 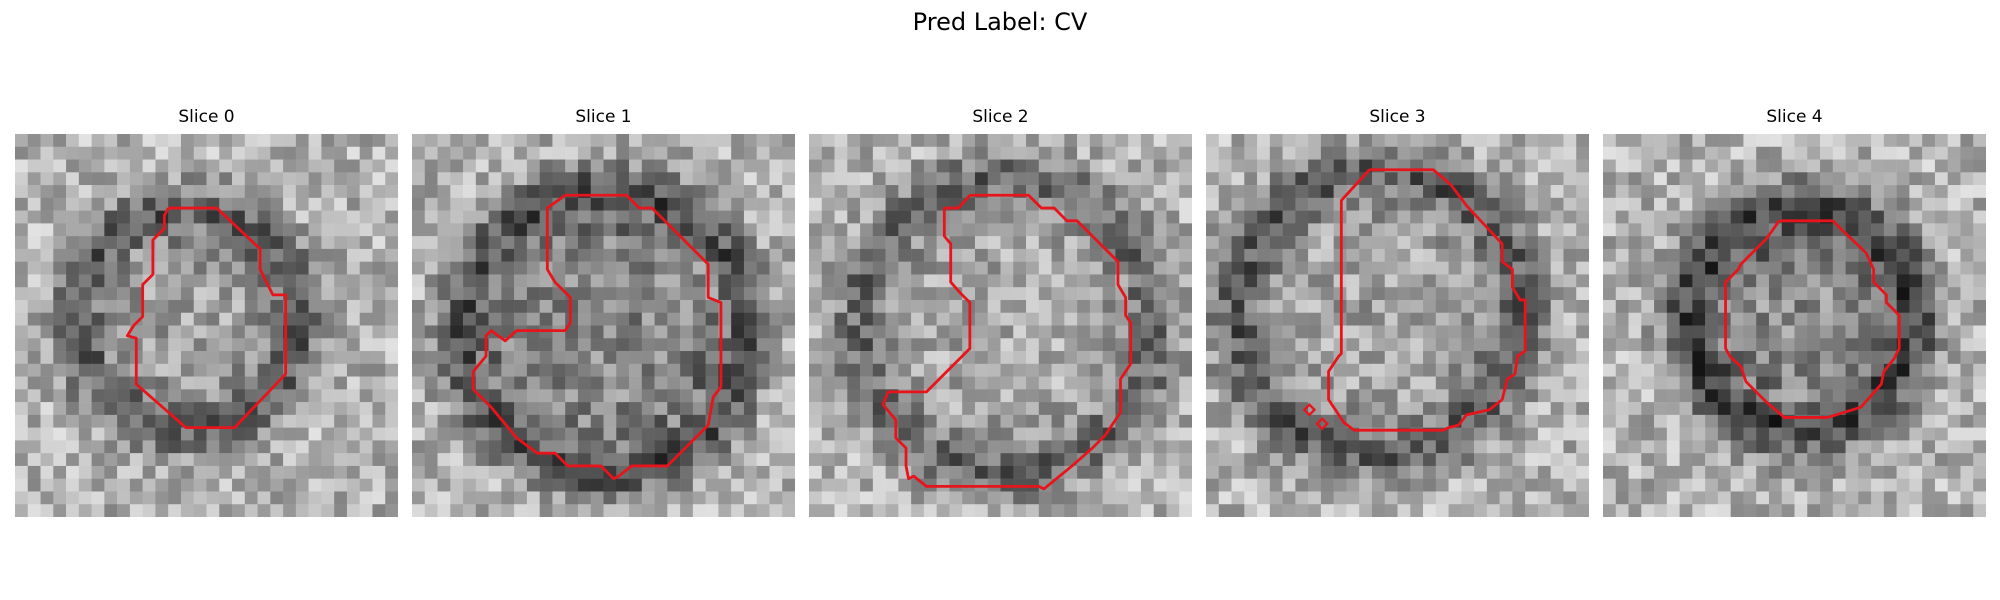 I want to click on slice-title: Slice 0, so click(x=206, y=117).